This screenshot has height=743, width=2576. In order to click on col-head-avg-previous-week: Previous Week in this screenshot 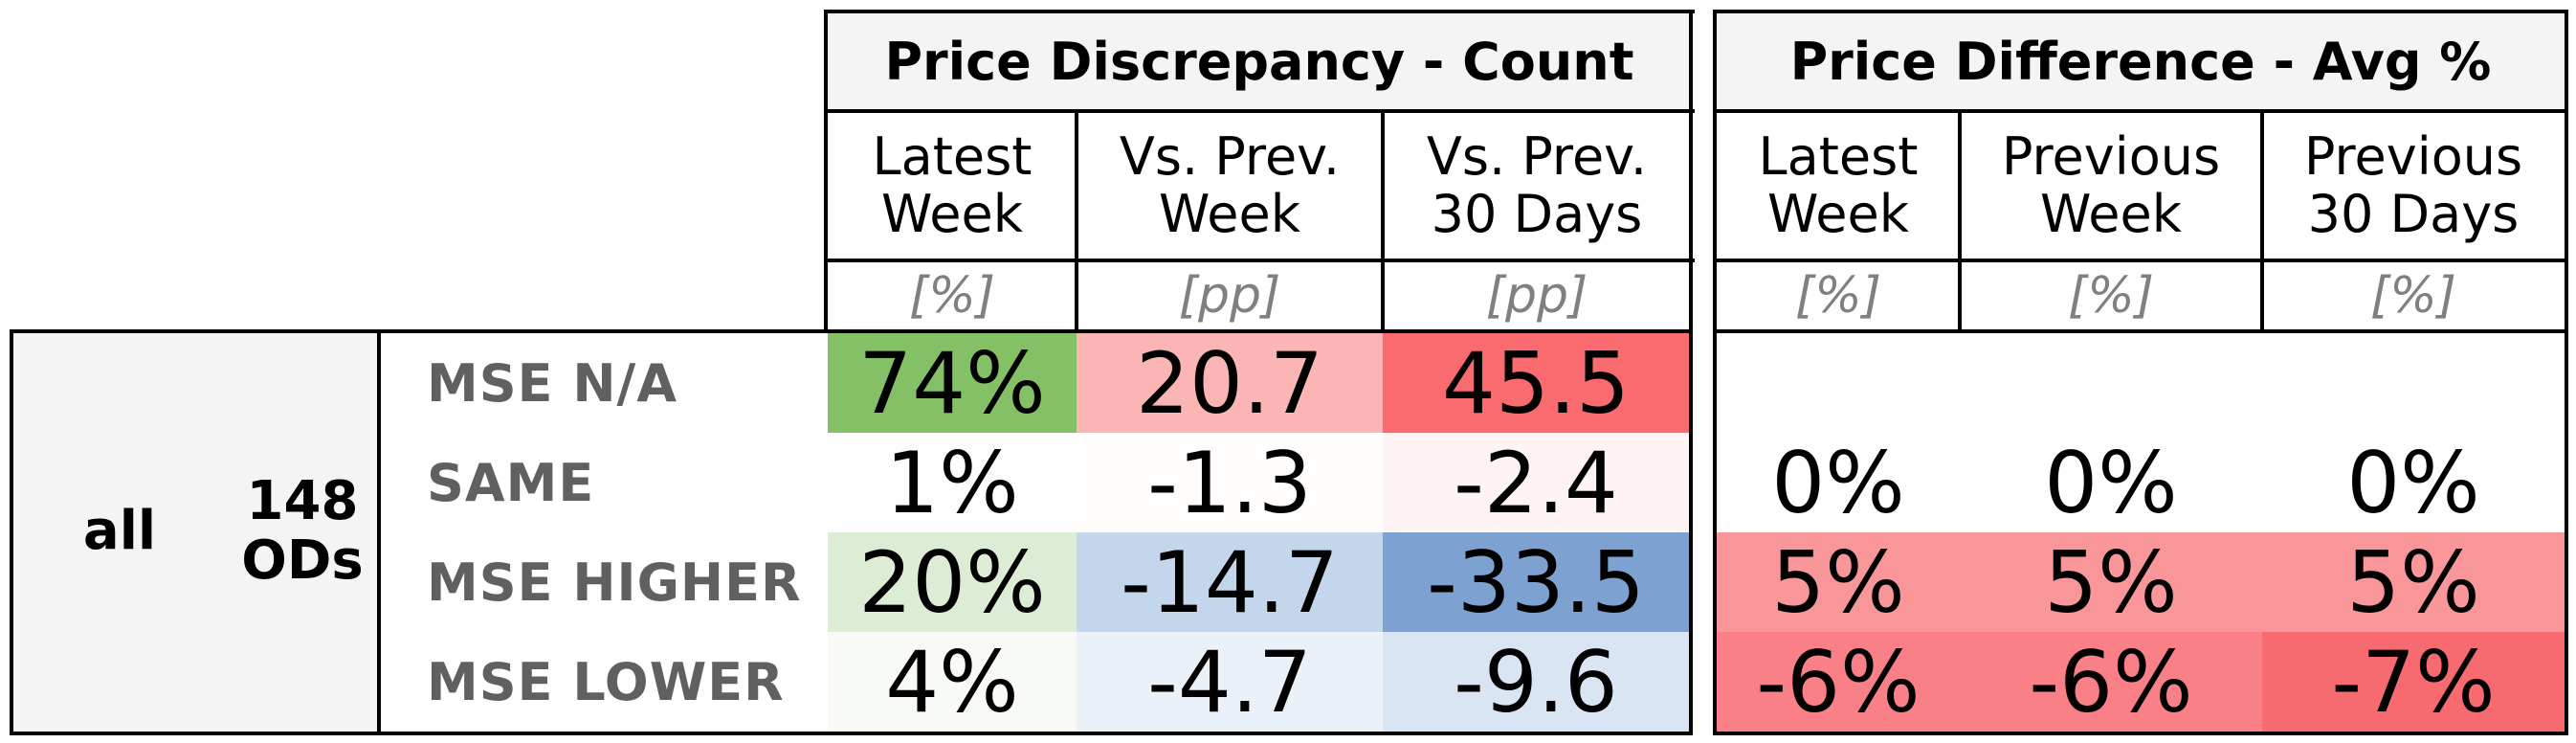, I will do `click(2111, 185)`.